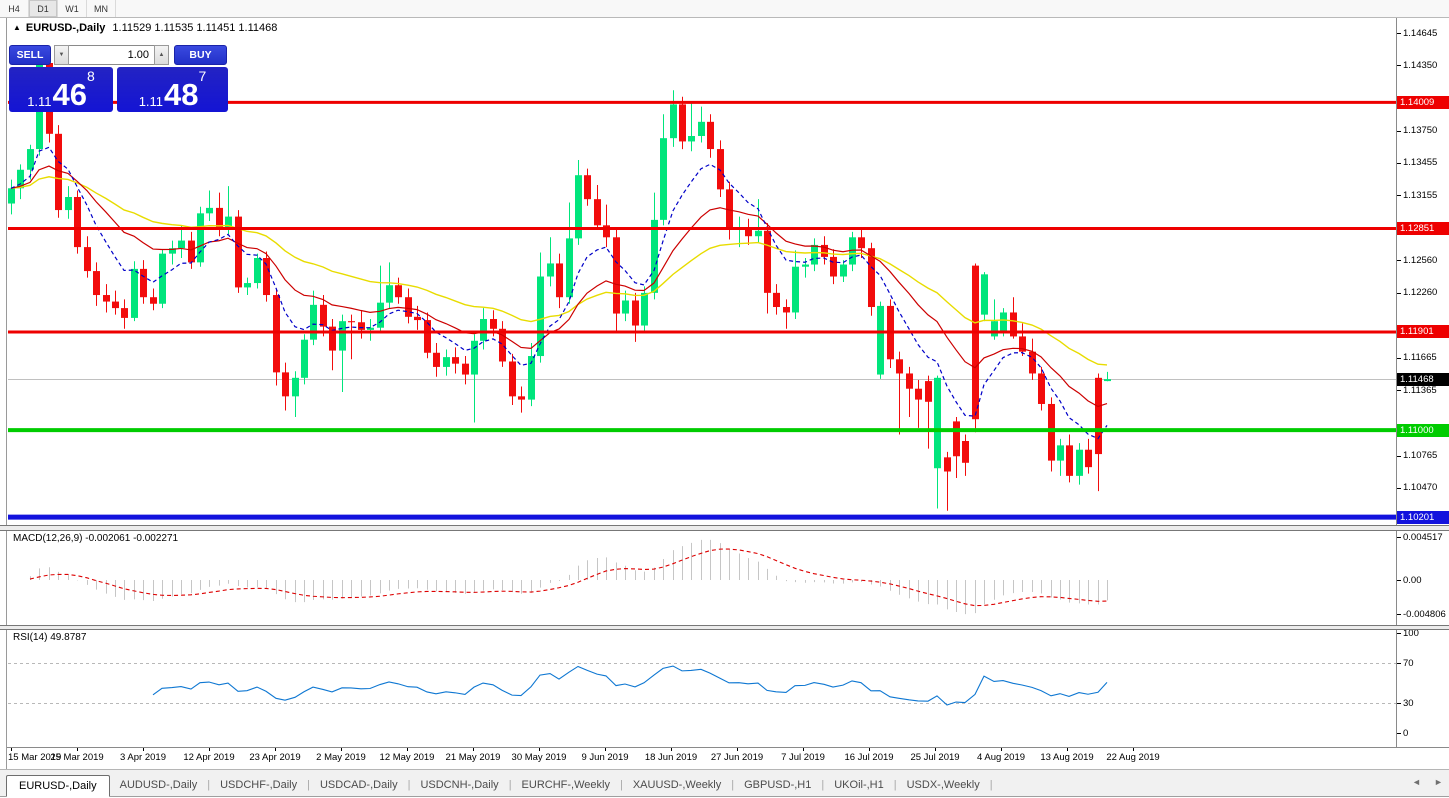  I want to click on chart-tab-eurusd: EURUSD-,Daily, so click(58, 786).